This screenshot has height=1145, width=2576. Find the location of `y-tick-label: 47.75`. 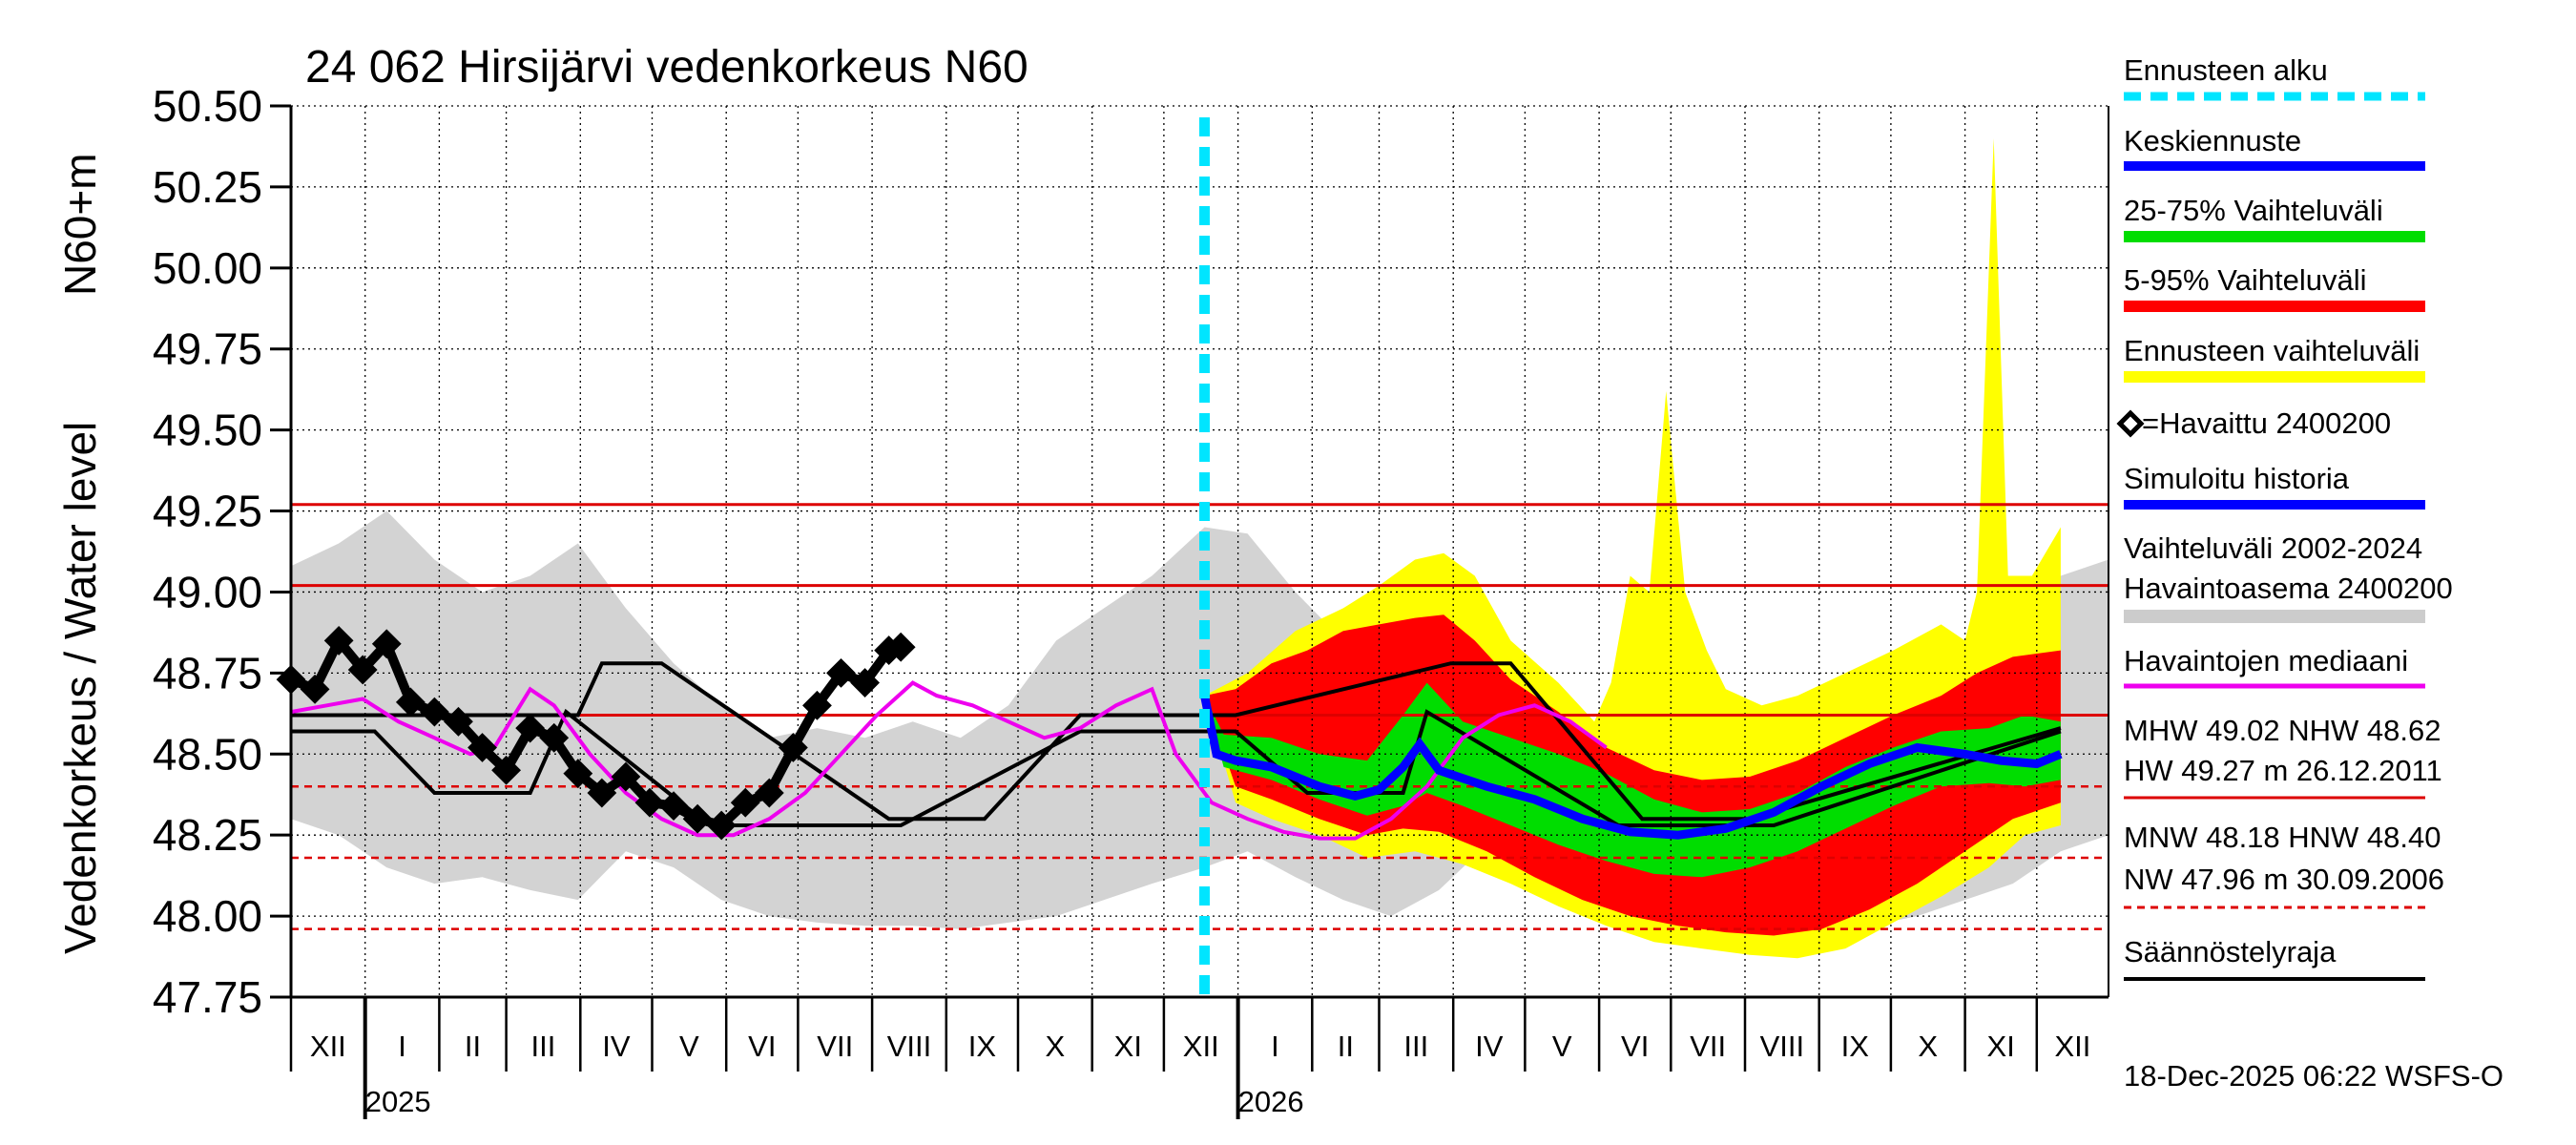

y-tick-label: 47.75 is located at coordinates (207, 997).